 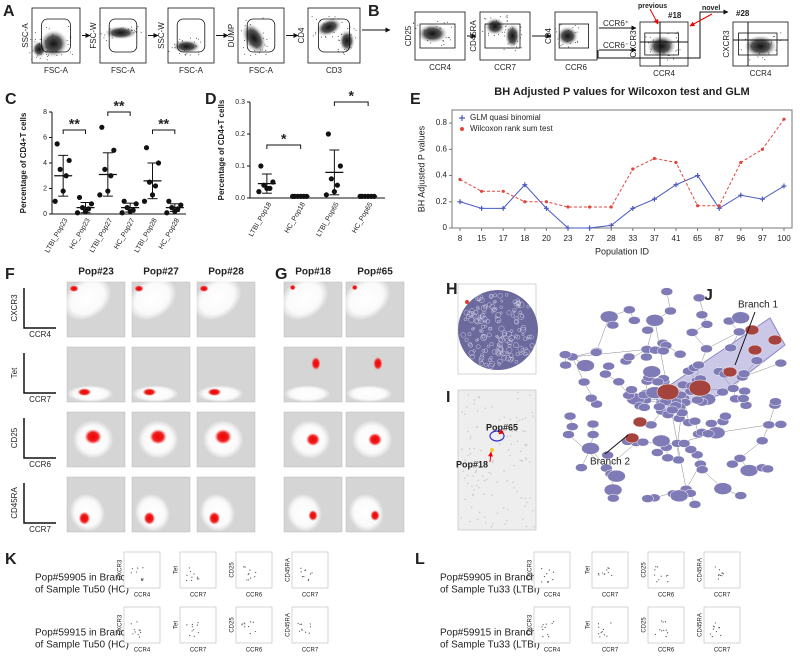 I want to click on branch-label: Branch 2, so click(x=610, y=462).